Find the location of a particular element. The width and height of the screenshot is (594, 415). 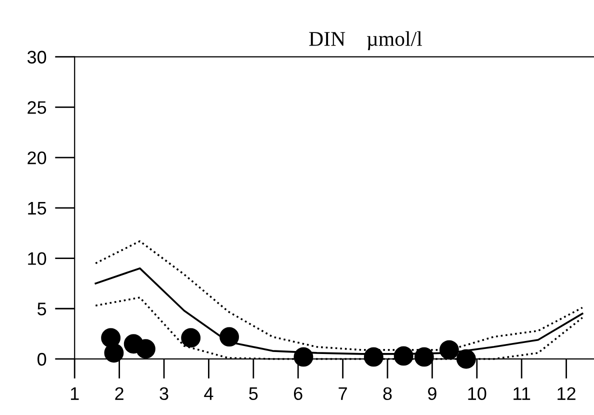

x-tick-label: 12 is located at coordinates (567, 393).